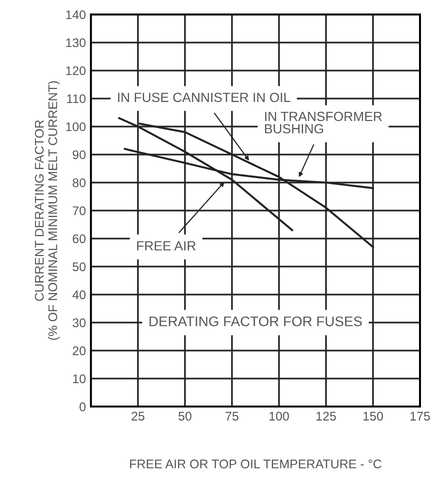  I want to click on y-tick-label: 120, so click(76, 71).